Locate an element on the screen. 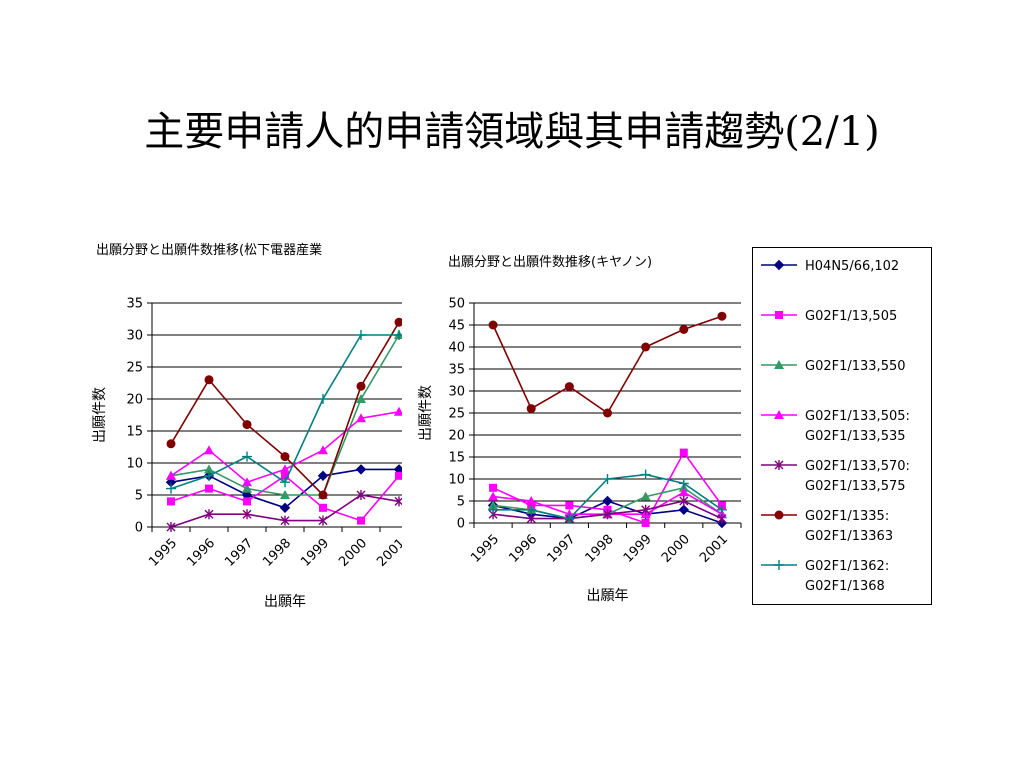  legend-entry: G02F1/133,570: G02F1/133,575 is located at coordinates (835, 476).